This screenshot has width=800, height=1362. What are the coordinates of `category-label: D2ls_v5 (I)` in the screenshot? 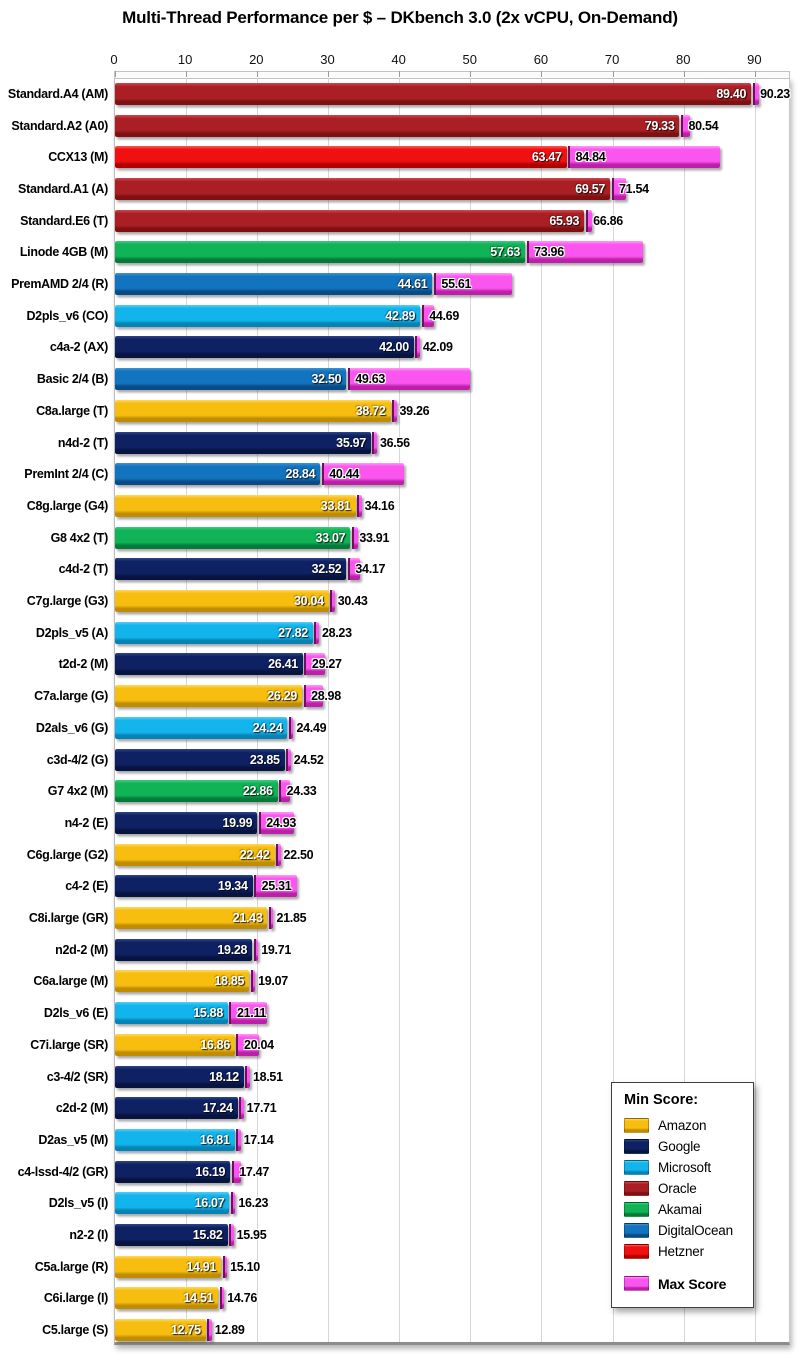 It's located at (78, 1203).